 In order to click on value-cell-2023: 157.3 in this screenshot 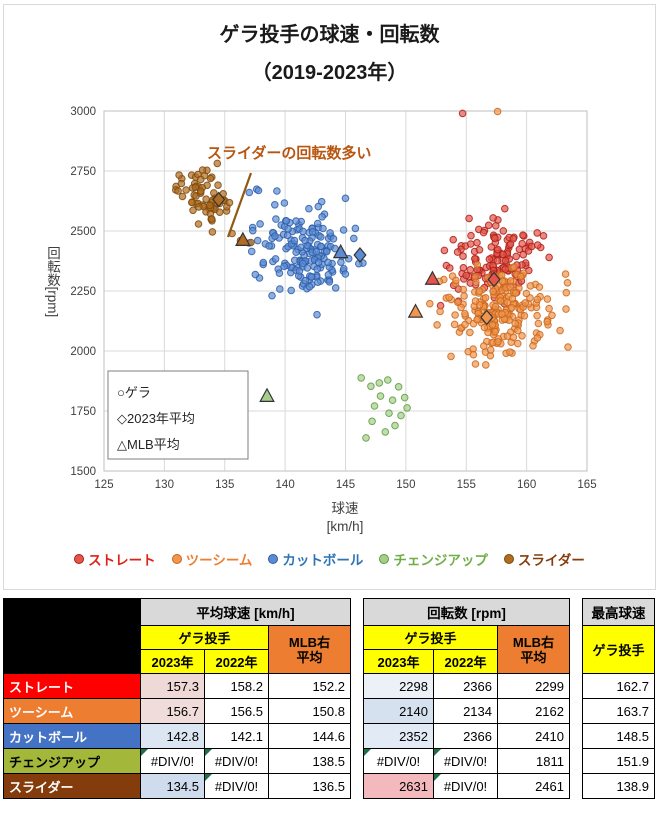, I will do `click(172, 686)`.